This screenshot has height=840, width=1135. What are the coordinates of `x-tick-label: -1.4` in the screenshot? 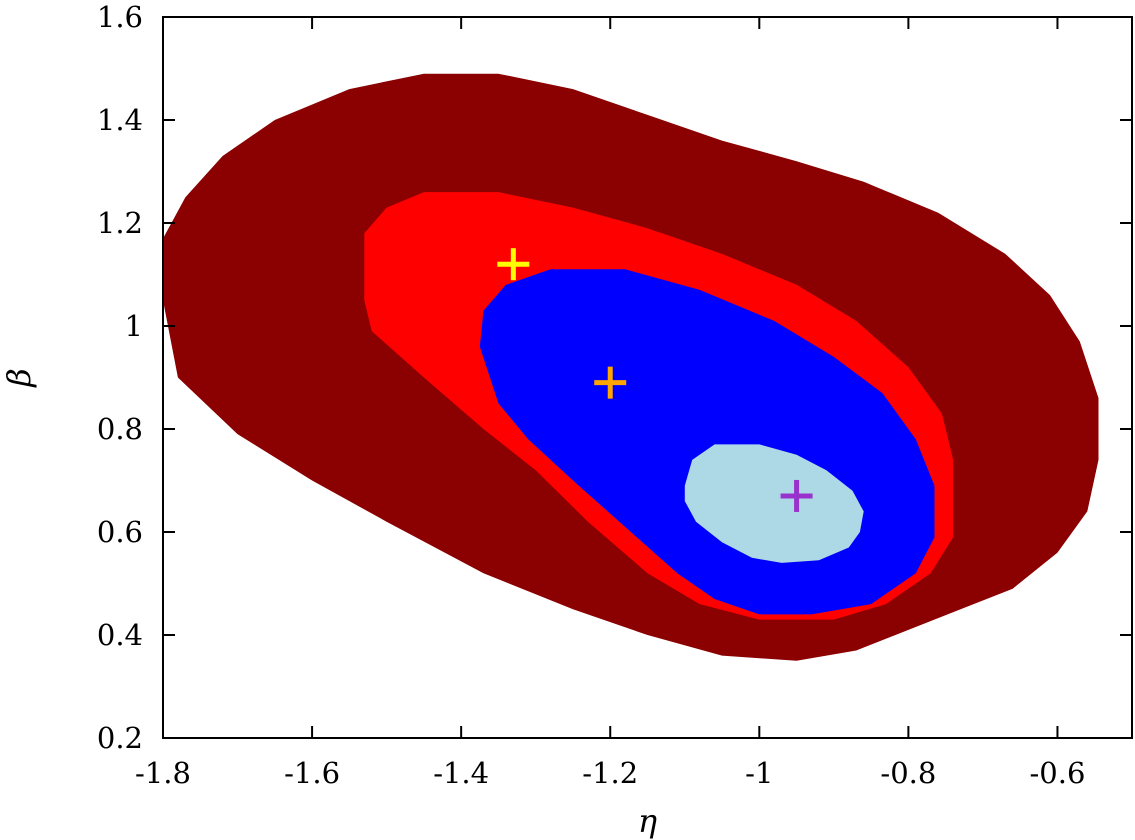 It's located at (461, 773).